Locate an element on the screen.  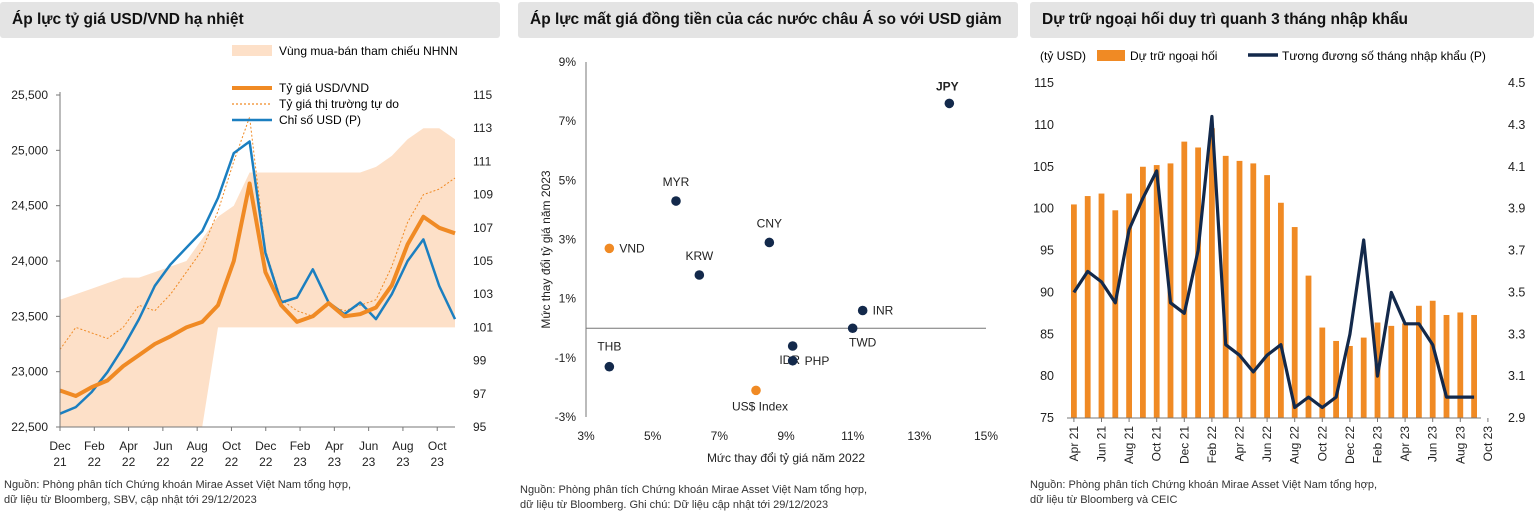
x-tick-label: Apr 21 is located at coordinates (1074, 444).